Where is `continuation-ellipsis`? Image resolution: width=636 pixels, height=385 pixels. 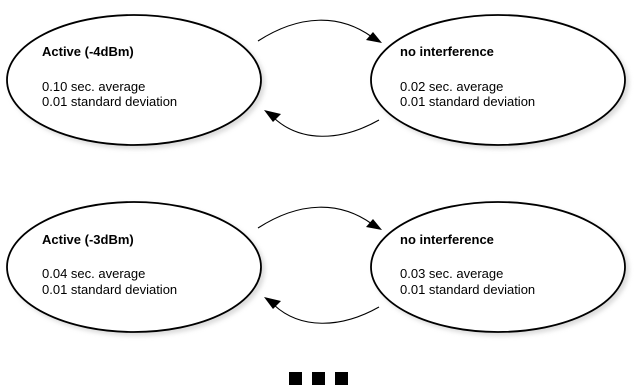
continuation-ellipsis is located at coordinates (318, 378).